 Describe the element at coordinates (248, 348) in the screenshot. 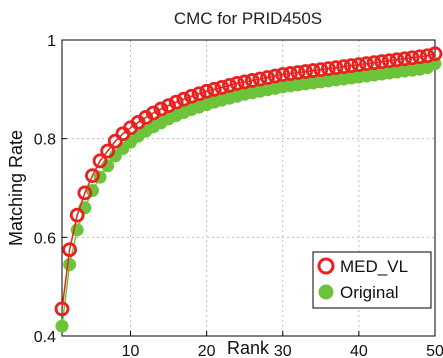

I see `x-axis-label: Rank` at that location.